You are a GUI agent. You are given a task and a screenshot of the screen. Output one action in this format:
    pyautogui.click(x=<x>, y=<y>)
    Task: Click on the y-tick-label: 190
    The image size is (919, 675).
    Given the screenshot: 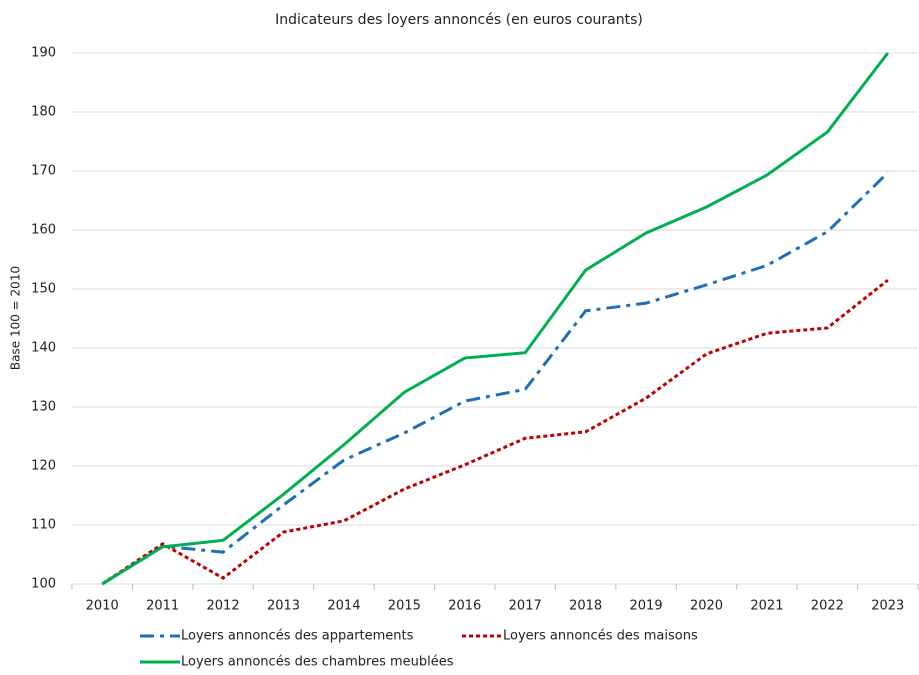 What is the action you would take?
    pyautogui.click(x=43, y=53)
    